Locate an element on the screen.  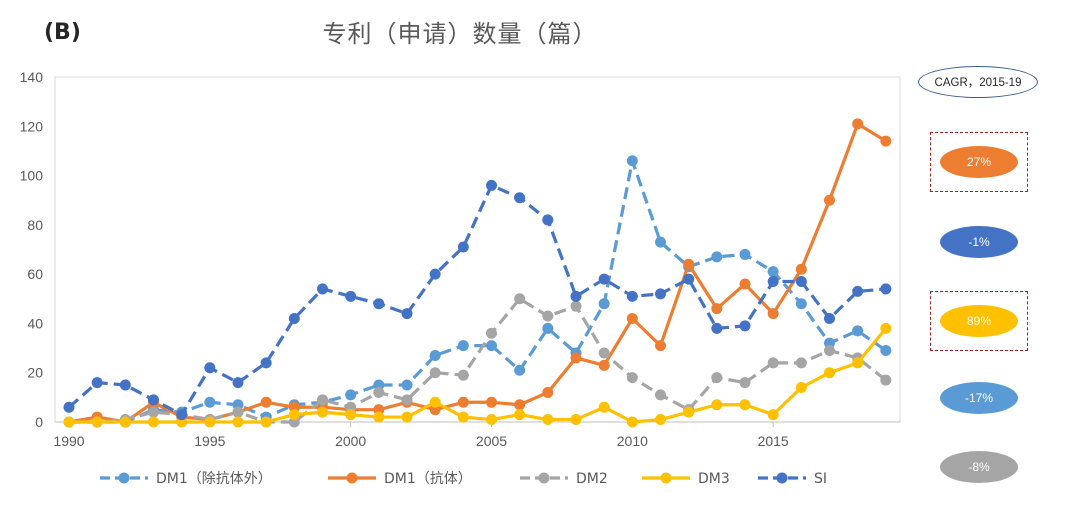
x-tick-label: 1990 is located at coordinates (68, 441).